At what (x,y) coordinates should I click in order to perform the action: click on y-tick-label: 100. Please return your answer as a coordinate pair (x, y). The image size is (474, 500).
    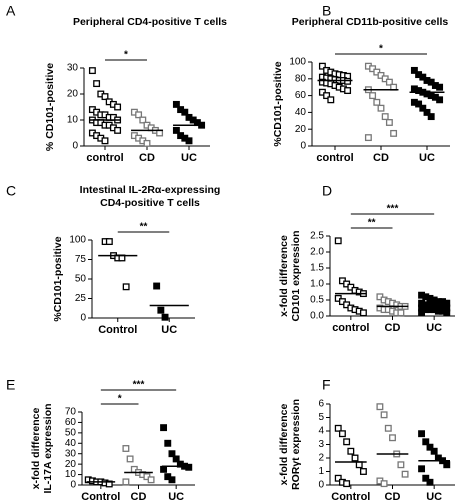
    Looking at the image, I should click on (297, 62).